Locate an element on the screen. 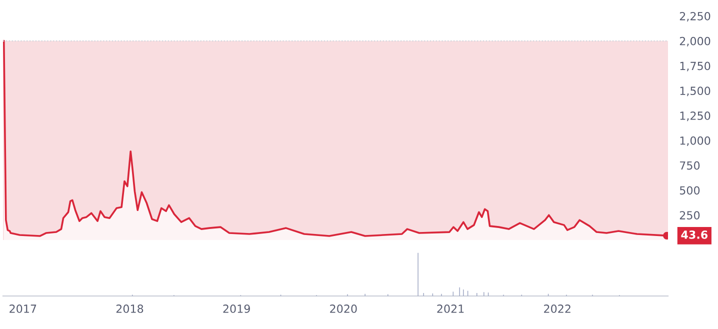  x-tick-label: 2019 is located at coordinates (236, 308).